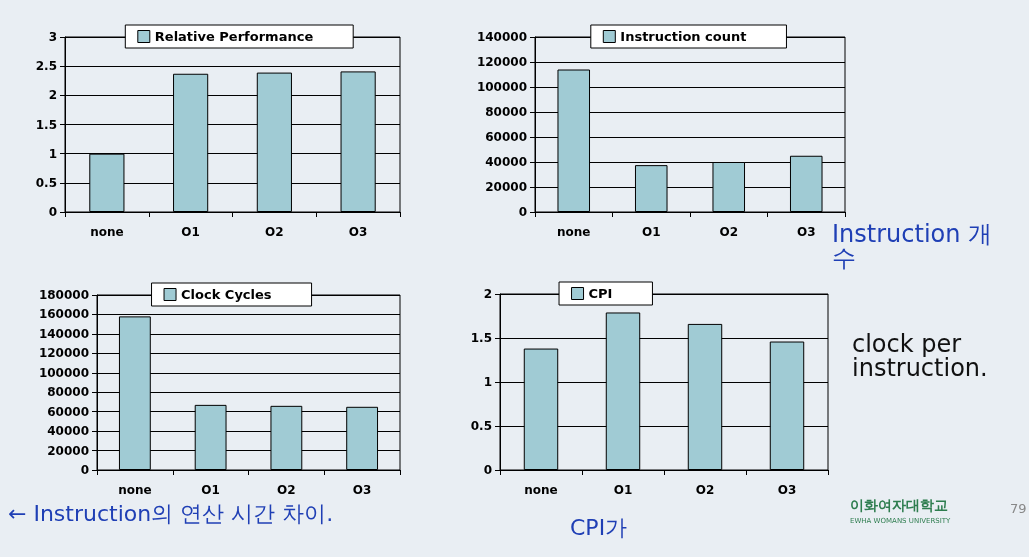  I want to click on y-tick-label: 180000, so click(63, 295).